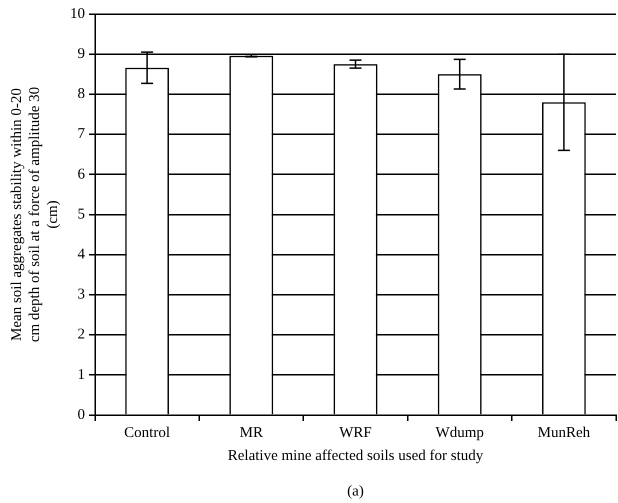 Image resolution: width=618 pixels, height=503 pixels. I want to click on y-tick-label: 1, so click(81, 374).